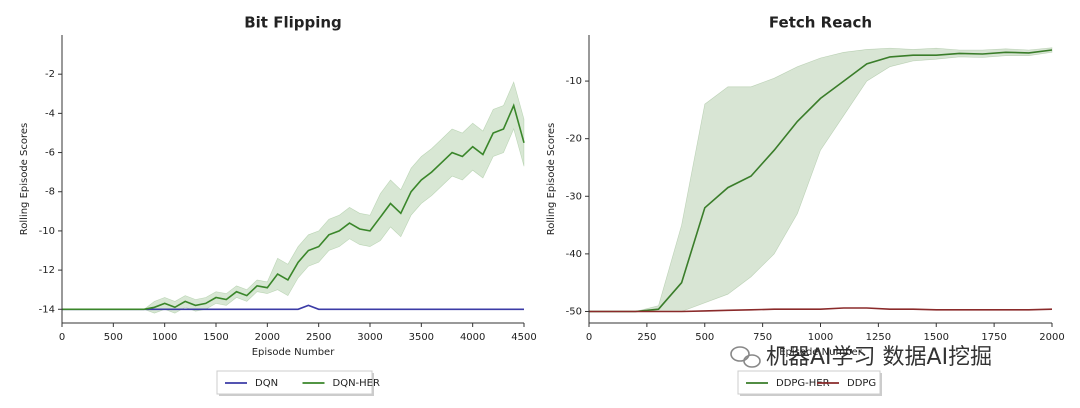 This screenshot has height=408, width=1080. What do you see at coordinates (472, 337) in the screenshot?
I see `x-tick-label: 4000` at bounding box center [472, 337].